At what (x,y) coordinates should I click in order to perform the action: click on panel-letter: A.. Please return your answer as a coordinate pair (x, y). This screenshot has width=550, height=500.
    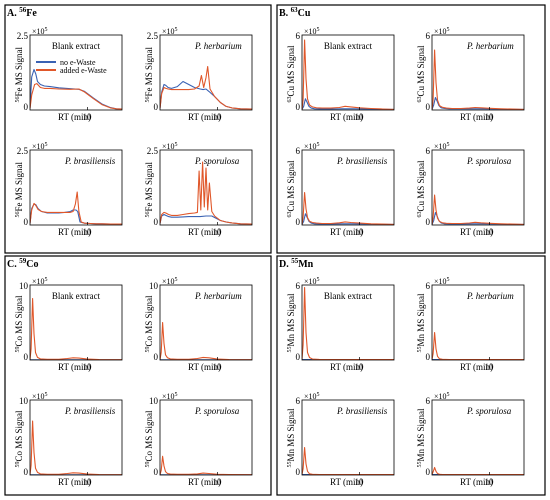
    Looking at the image, I should click on (13, 13).